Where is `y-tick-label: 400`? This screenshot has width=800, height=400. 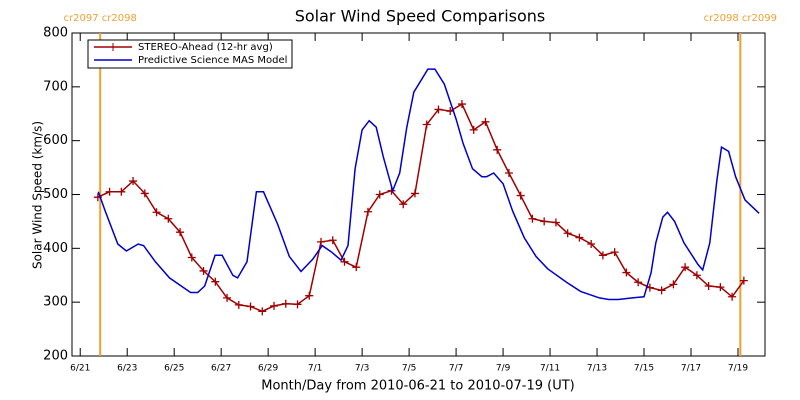
y-tick-label: 400 is located at coordinates (55, 248).